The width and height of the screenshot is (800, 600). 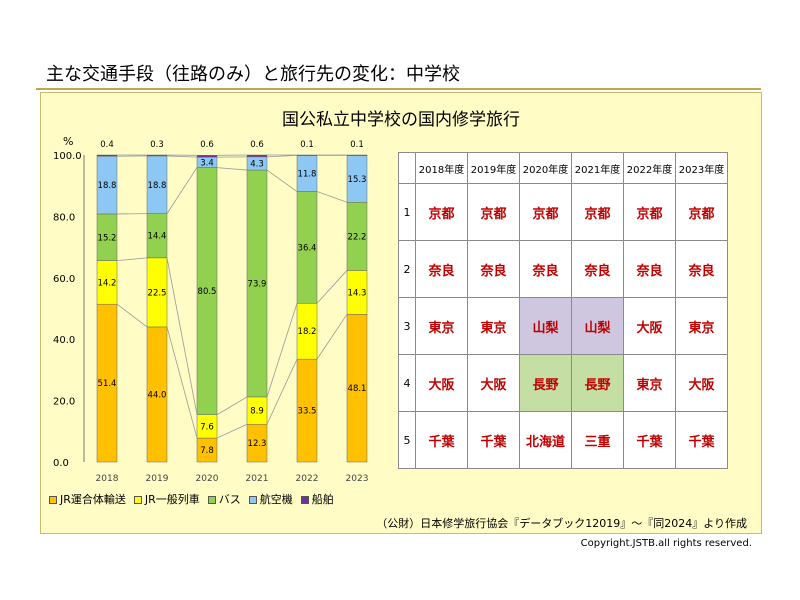 I want to click on data-label: 7.6, so click(x=207, y=427).